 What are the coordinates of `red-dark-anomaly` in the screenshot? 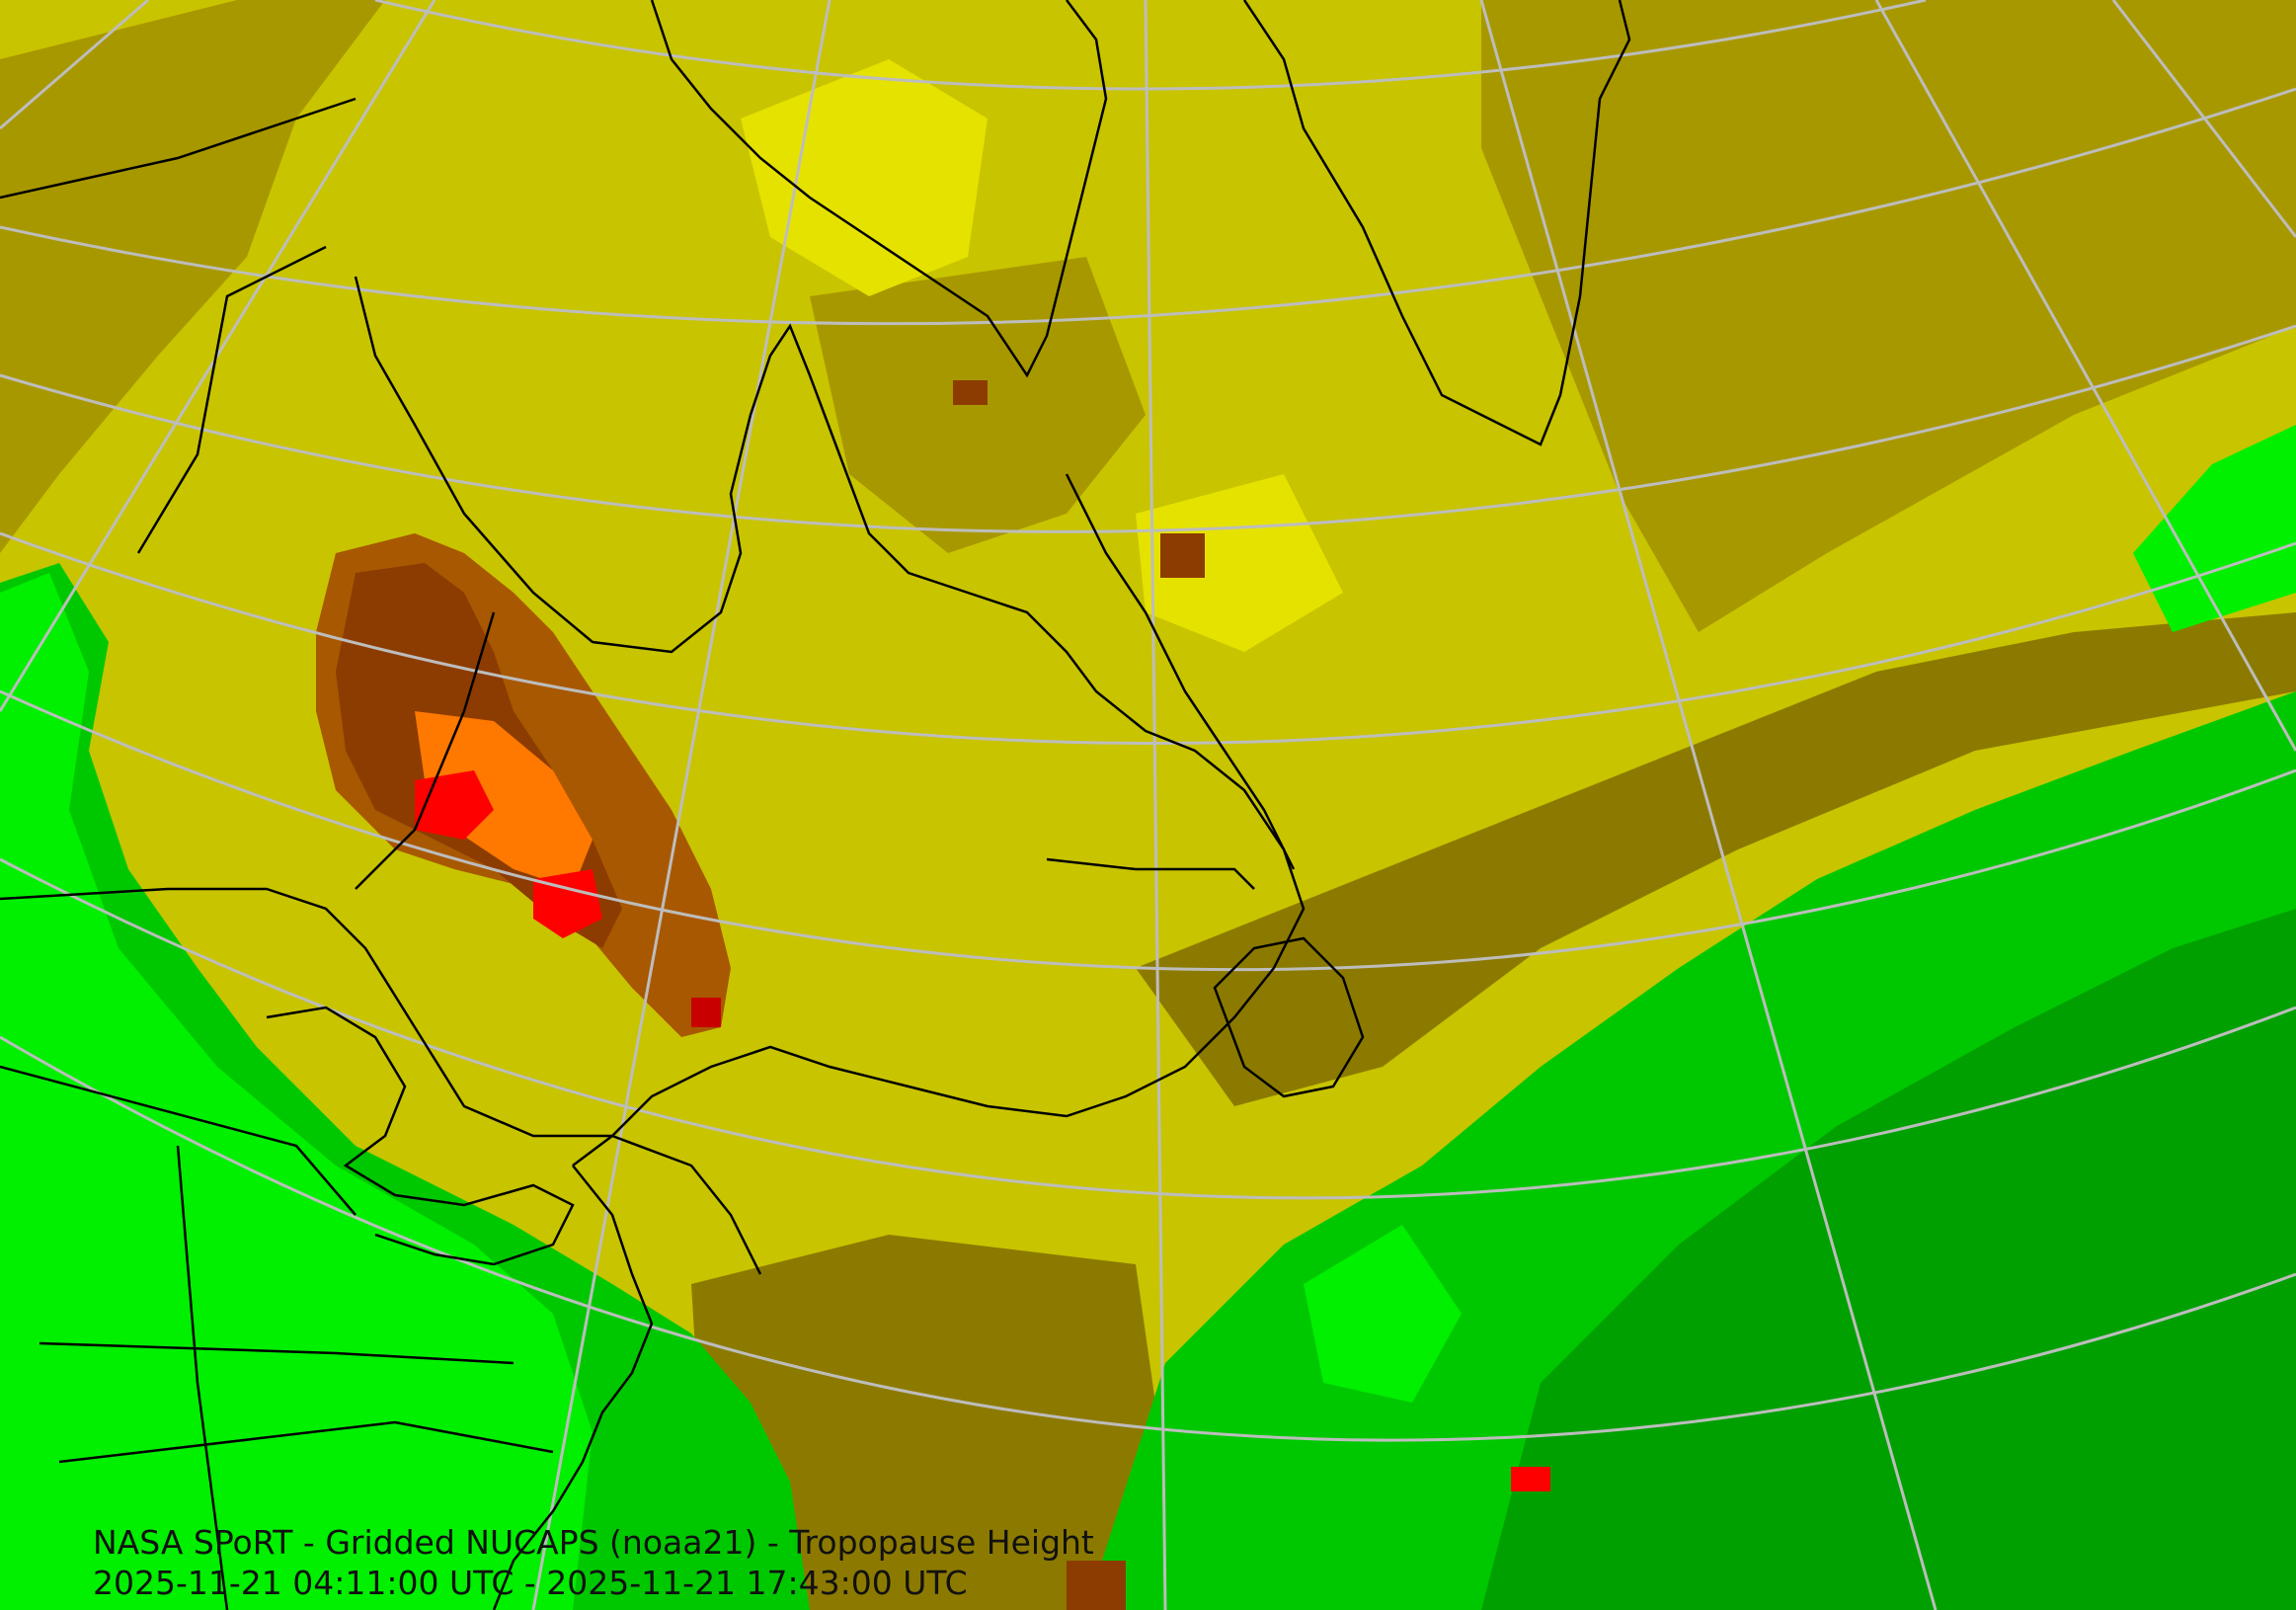 It's located at (706, 1012).